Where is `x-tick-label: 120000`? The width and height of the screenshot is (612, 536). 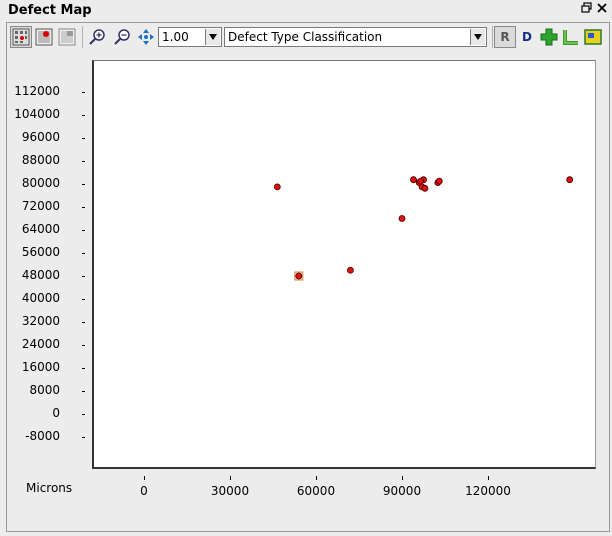 x-tick-label: 120000 is located at coordinates (488, 491).